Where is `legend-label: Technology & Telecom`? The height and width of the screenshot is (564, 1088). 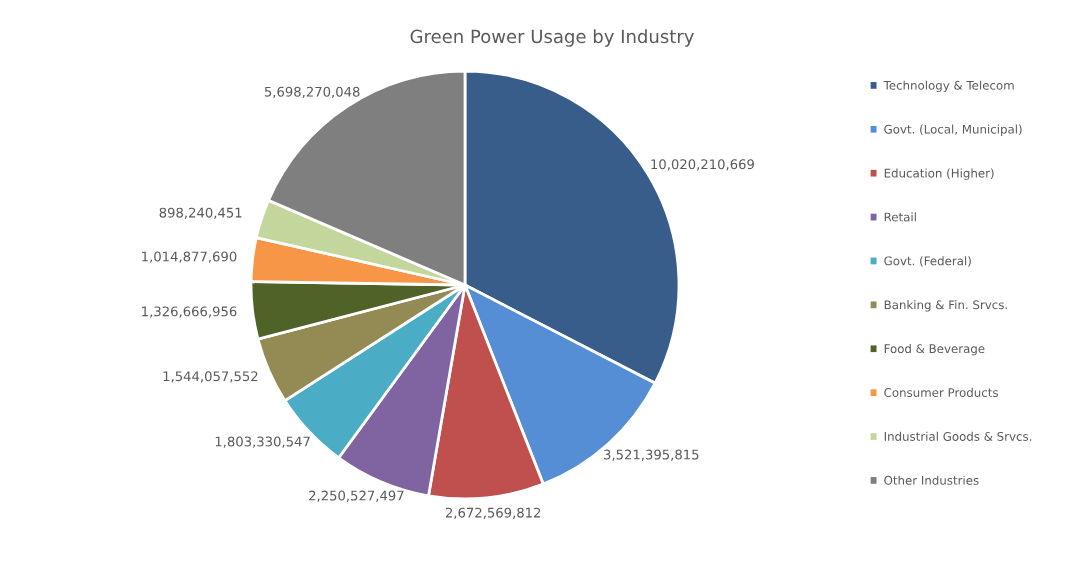
legend-label: Technology & Telecom is located at coordinates (948, 86).